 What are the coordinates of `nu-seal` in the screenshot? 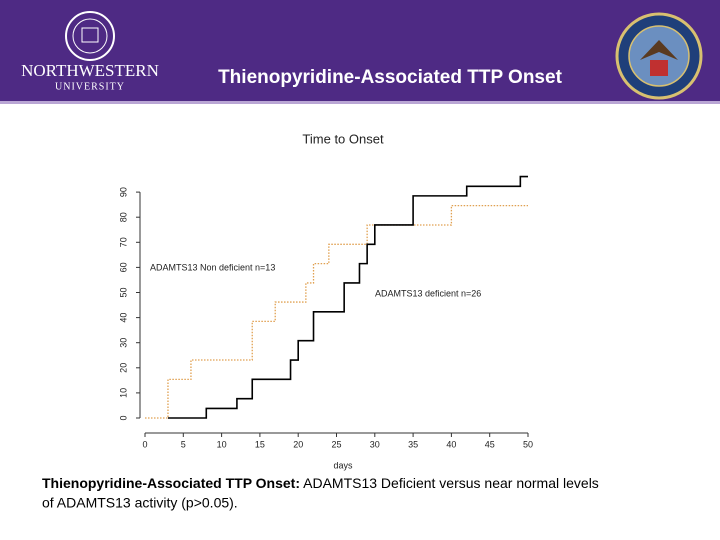 It's located at (90, 36).